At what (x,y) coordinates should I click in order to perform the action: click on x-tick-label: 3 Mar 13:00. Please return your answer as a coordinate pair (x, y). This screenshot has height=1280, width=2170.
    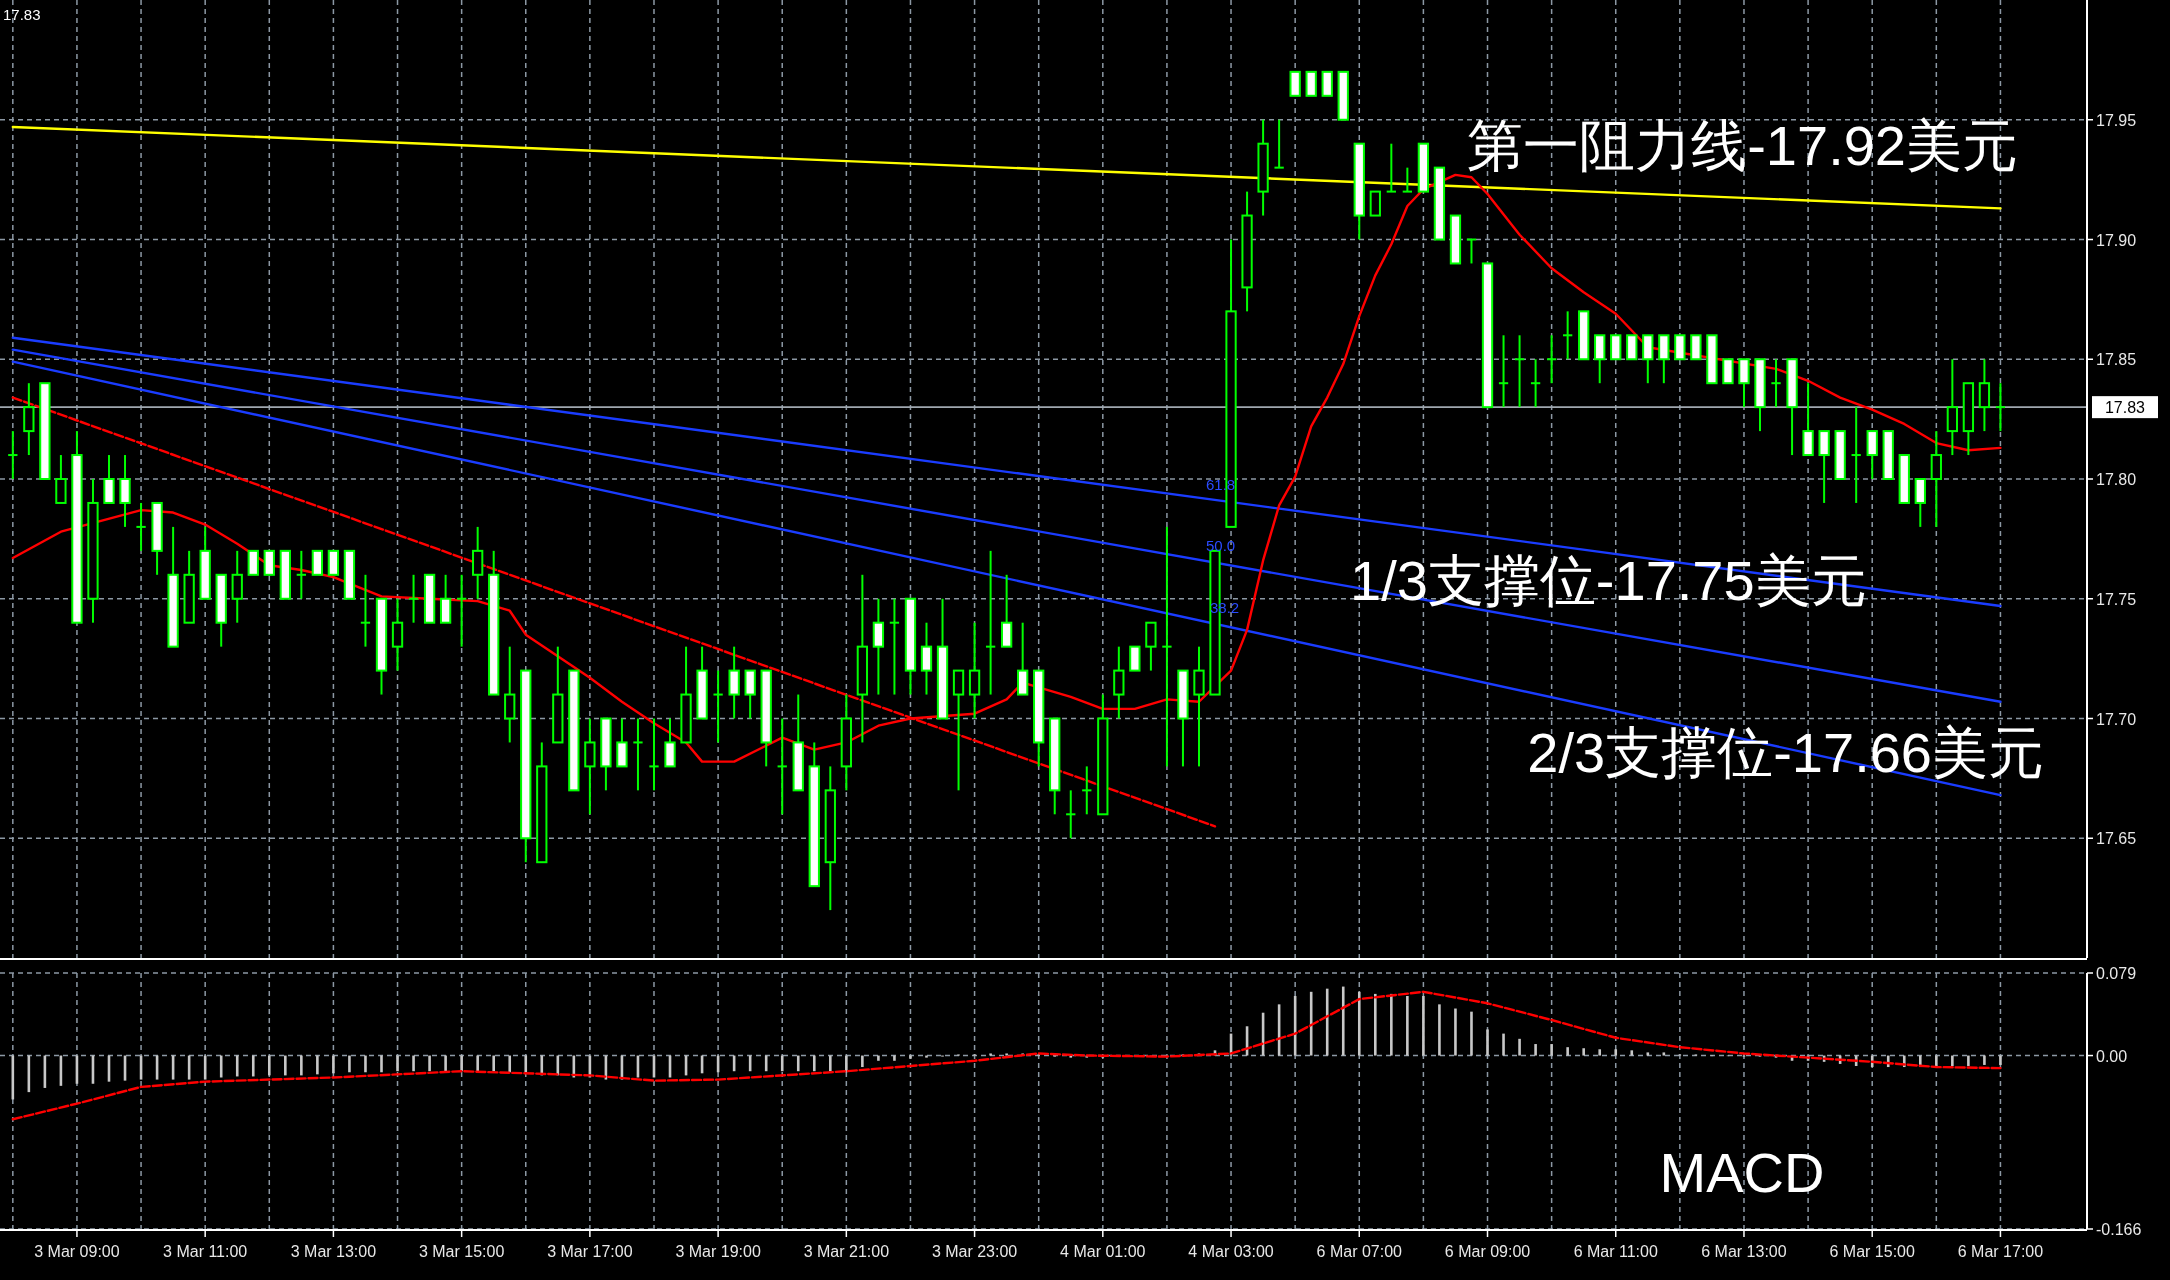
    Looking at the image, I should click on (333, 1251).